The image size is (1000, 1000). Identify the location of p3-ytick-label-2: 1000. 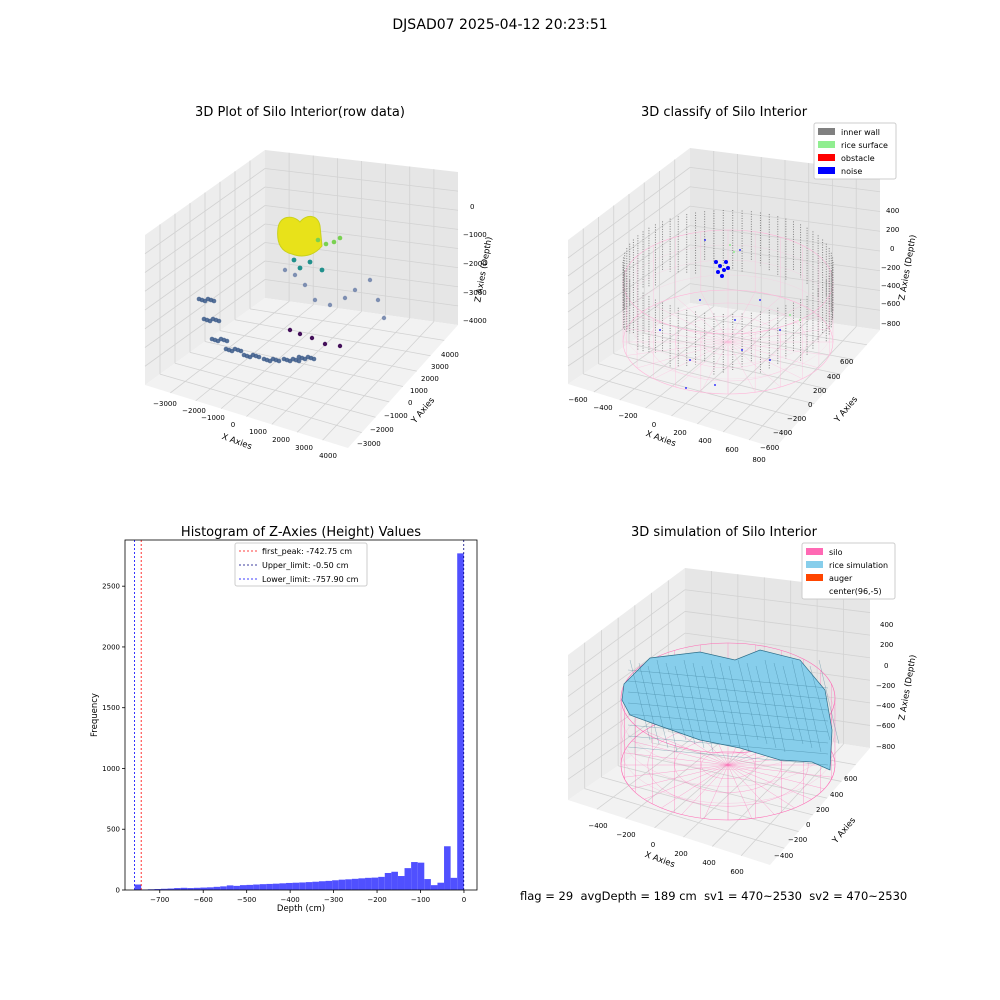
(111, 769).